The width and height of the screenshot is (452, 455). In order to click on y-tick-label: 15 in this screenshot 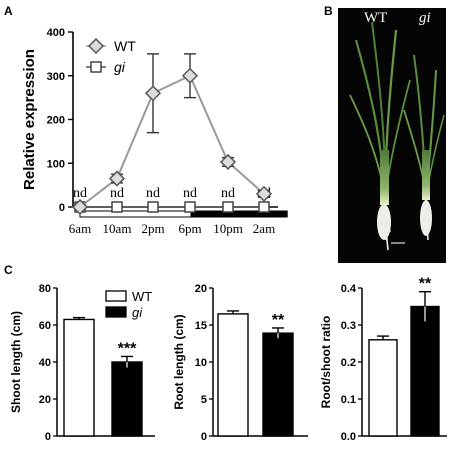, I will do `click(201, 326)`.